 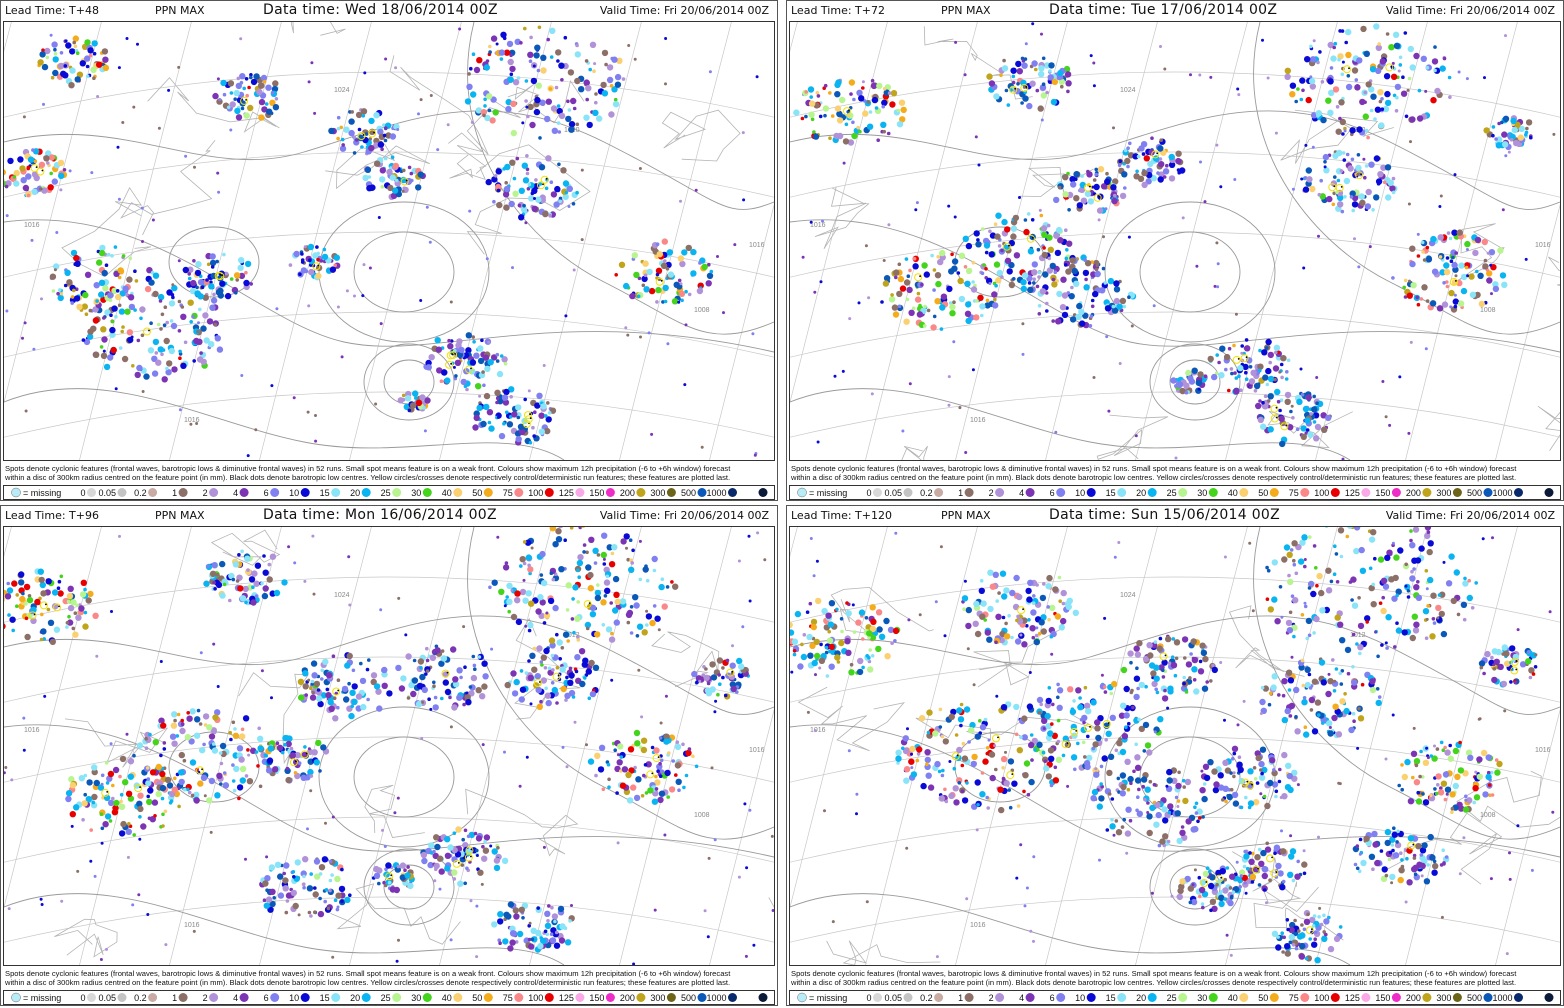 I want to click on legend-item-label: 20, so click(x=1141, y=493).